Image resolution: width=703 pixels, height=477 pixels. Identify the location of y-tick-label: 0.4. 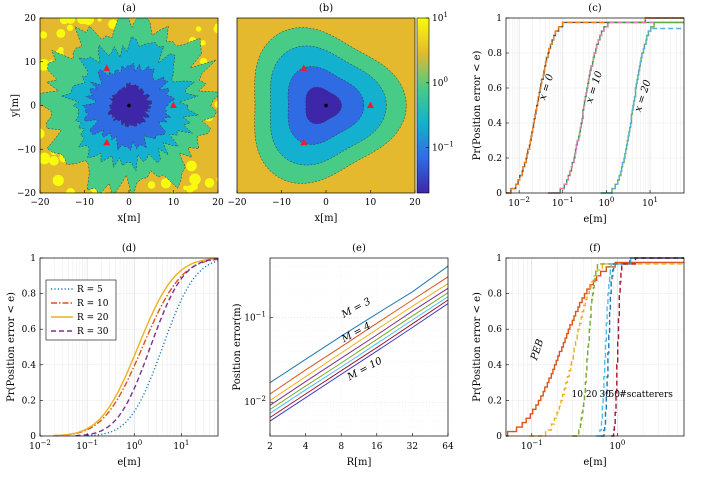
(495, 366).